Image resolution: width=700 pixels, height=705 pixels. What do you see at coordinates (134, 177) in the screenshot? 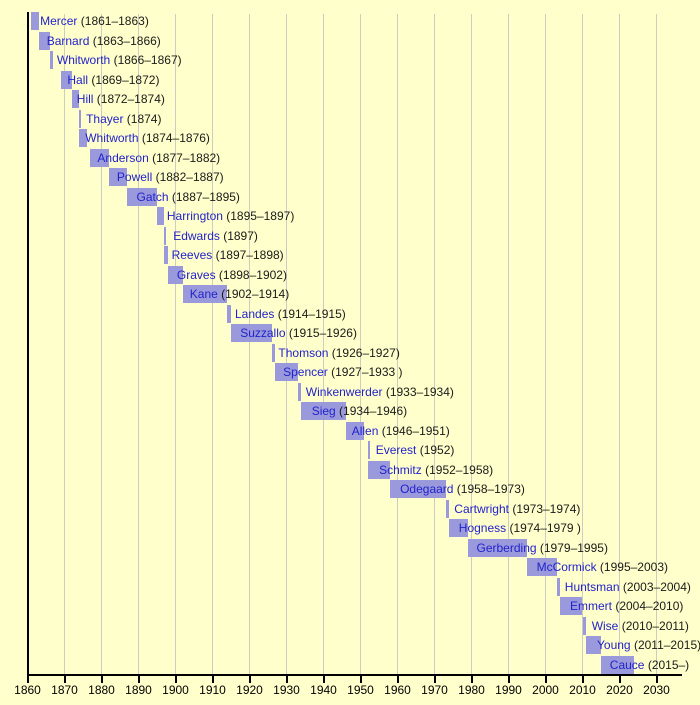
I see `president-link-powell-1882: Powell` at bounding box center [134, 177].